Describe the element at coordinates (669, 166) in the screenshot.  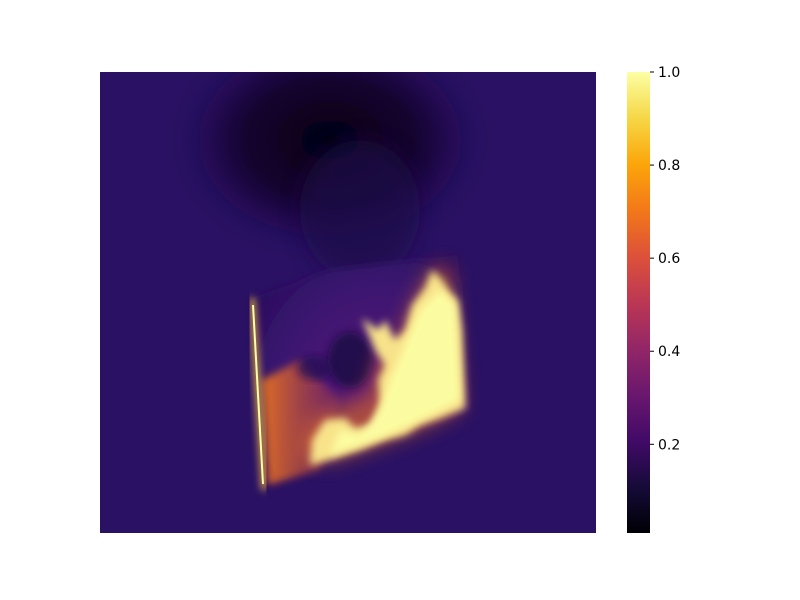
I see `colorbar-tick-label: 0.8` at that location.